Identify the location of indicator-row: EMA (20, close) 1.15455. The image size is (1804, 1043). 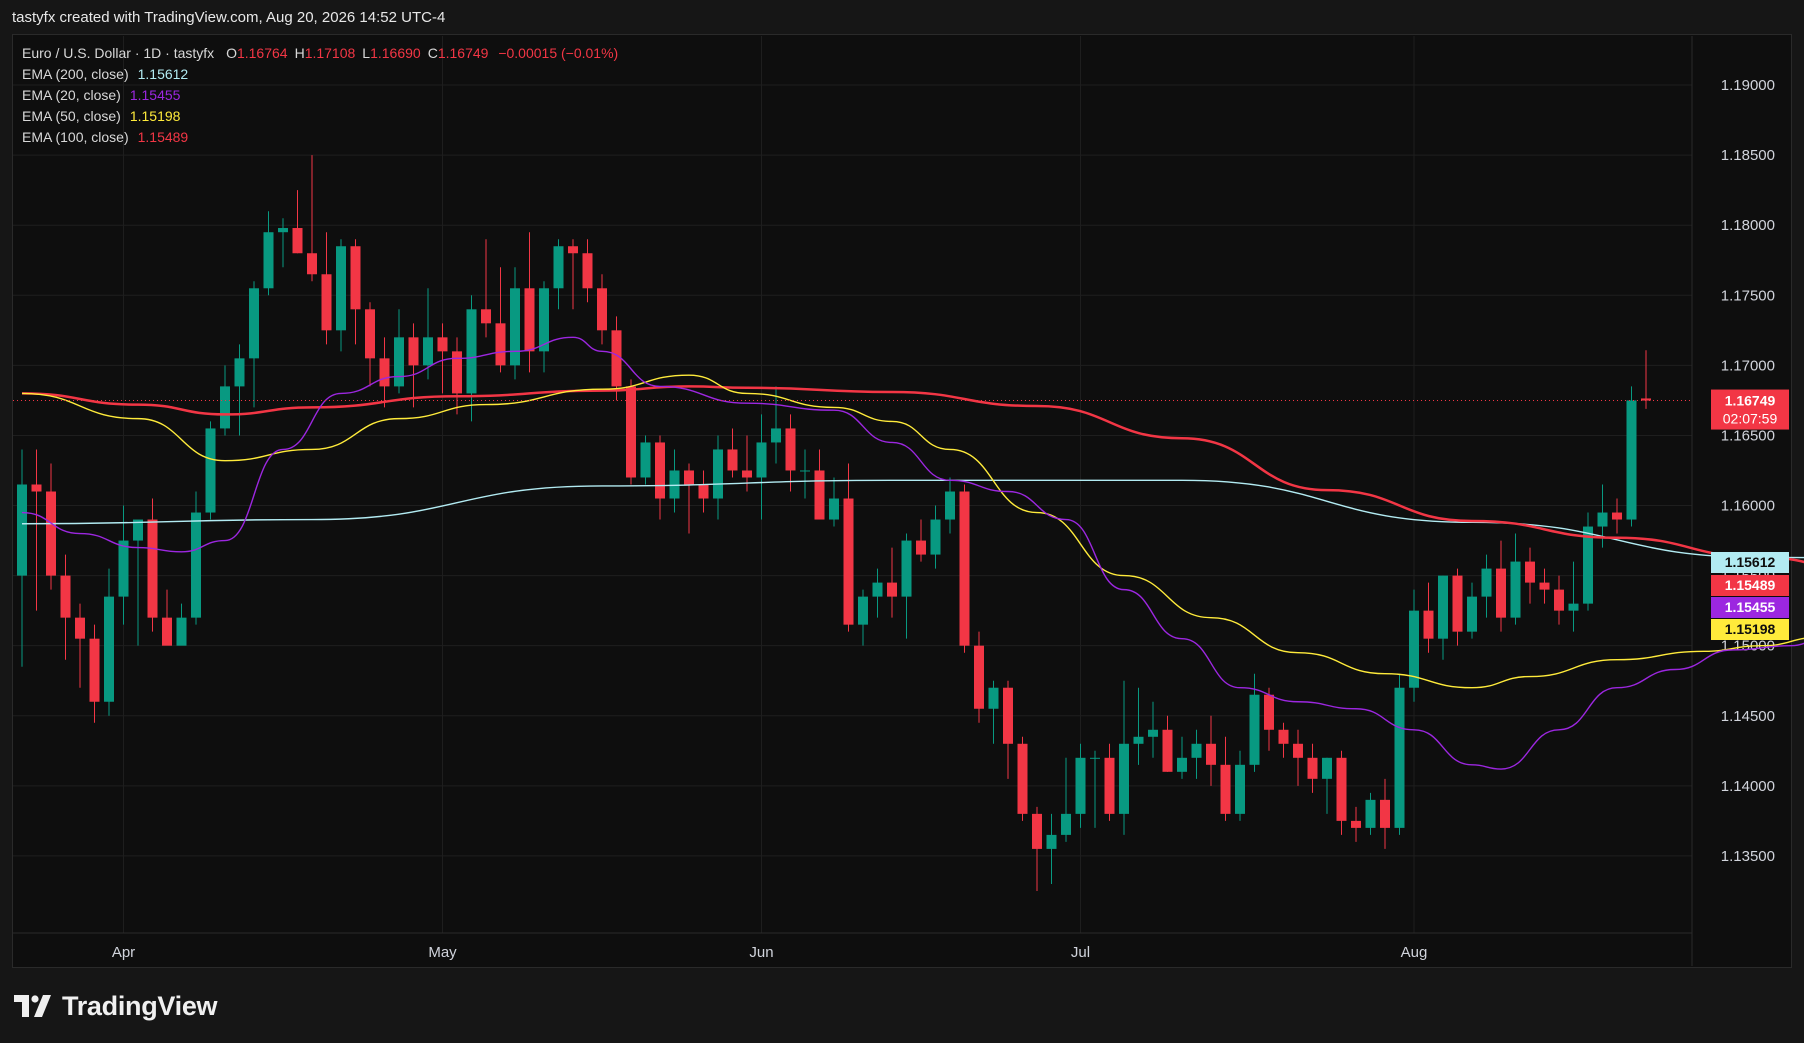
(320, 95).